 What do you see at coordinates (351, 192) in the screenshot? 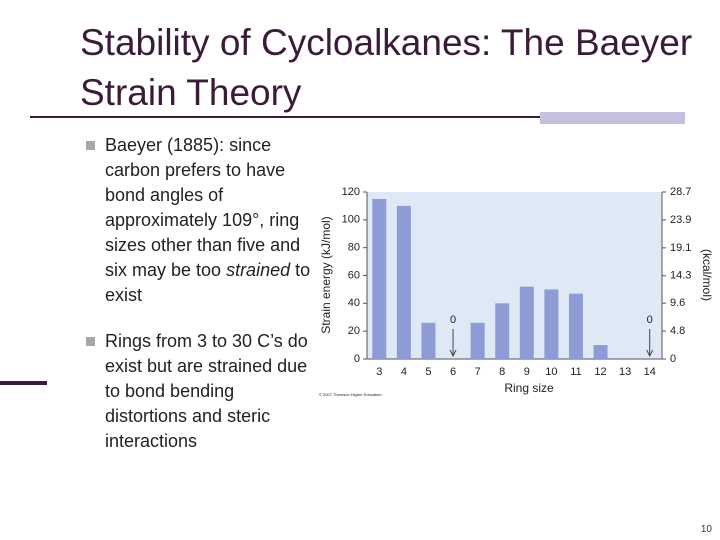
I see `y-tick-label: 120` at bounding box center [351, 192].